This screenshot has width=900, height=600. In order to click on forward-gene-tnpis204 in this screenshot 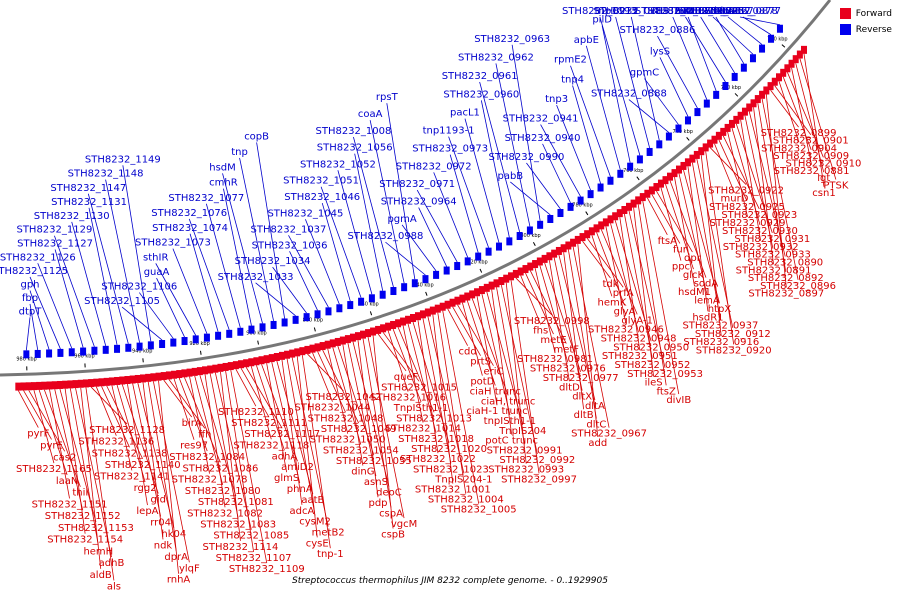, I will do `click(486, 287)`.